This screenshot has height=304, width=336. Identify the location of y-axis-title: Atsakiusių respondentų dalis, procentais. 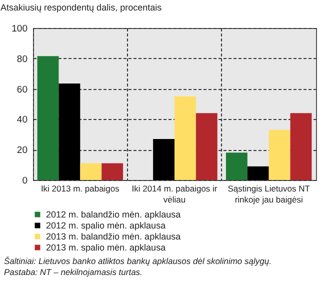
(81, 7).